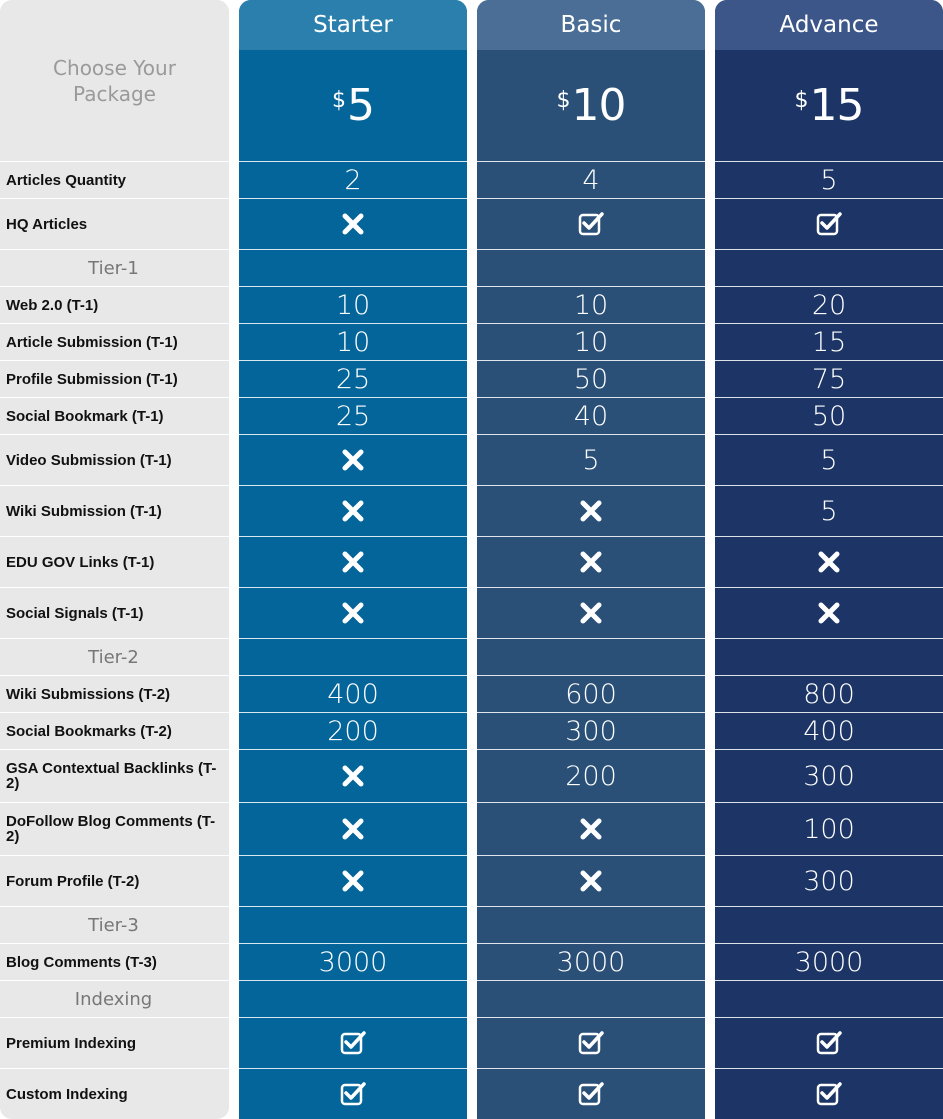 This screenshot has width=943, height=1119. I want to click on feature-cell: 40, so click(591, 415).